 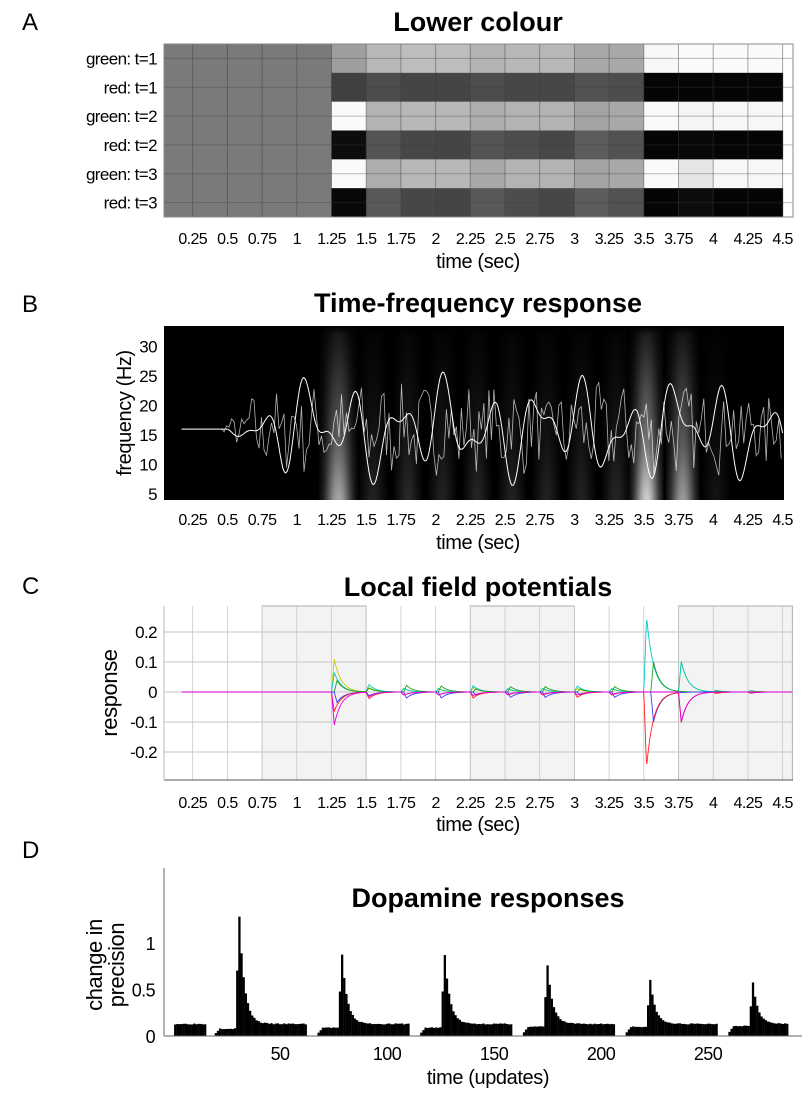 What do you see at coordinates (401, 239) in the screenshot?
I see `x-tick-label: 1.75` at bounding box center [401, 239].